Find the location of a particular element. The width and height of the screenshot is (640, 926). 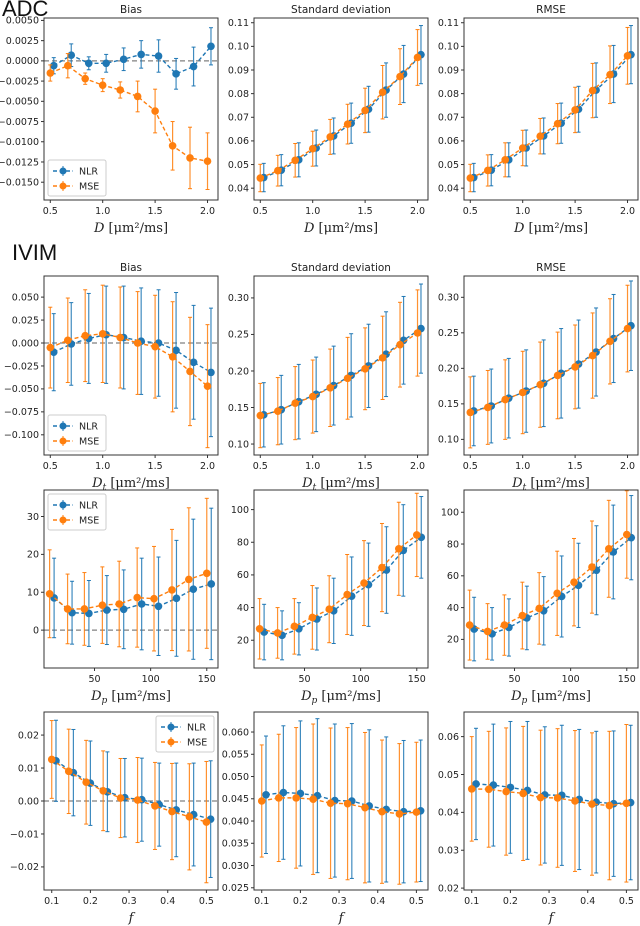

x-tick-label: 0.3 is located at coordinates (549, 901).